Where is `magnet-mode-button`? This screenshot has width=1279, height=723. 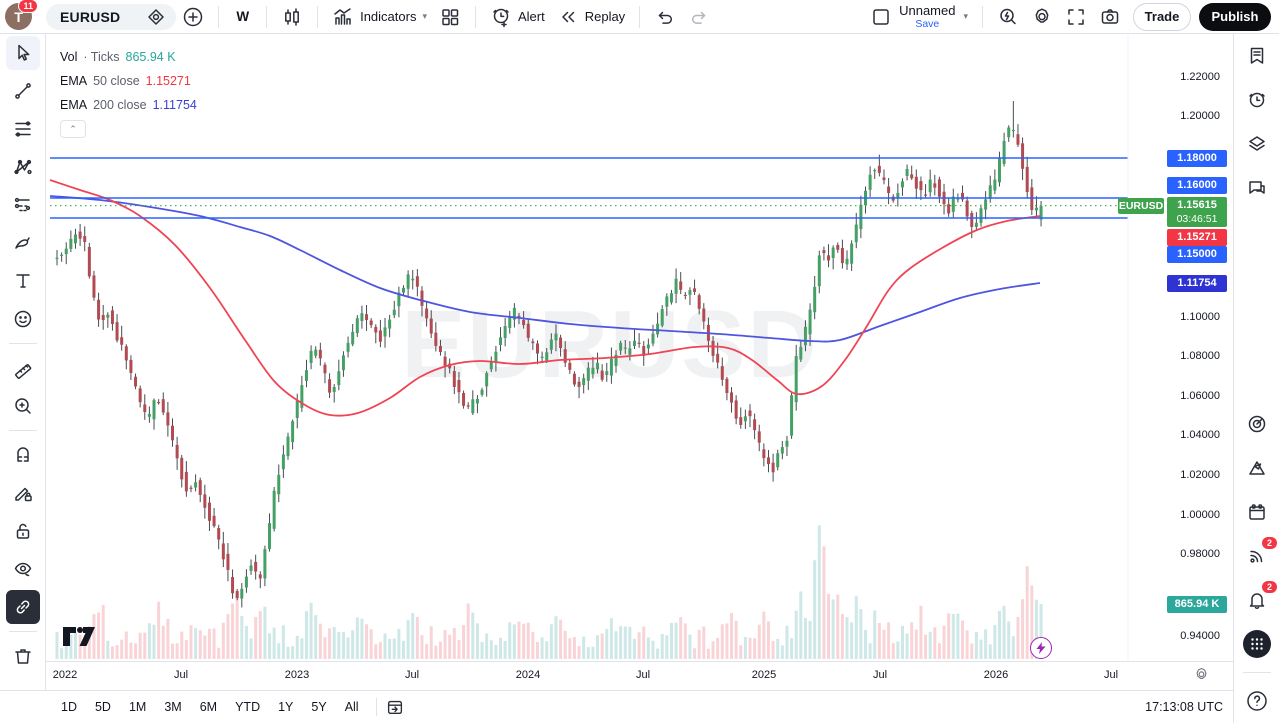 magnet-mode-button is located at coordinates (23, 455).